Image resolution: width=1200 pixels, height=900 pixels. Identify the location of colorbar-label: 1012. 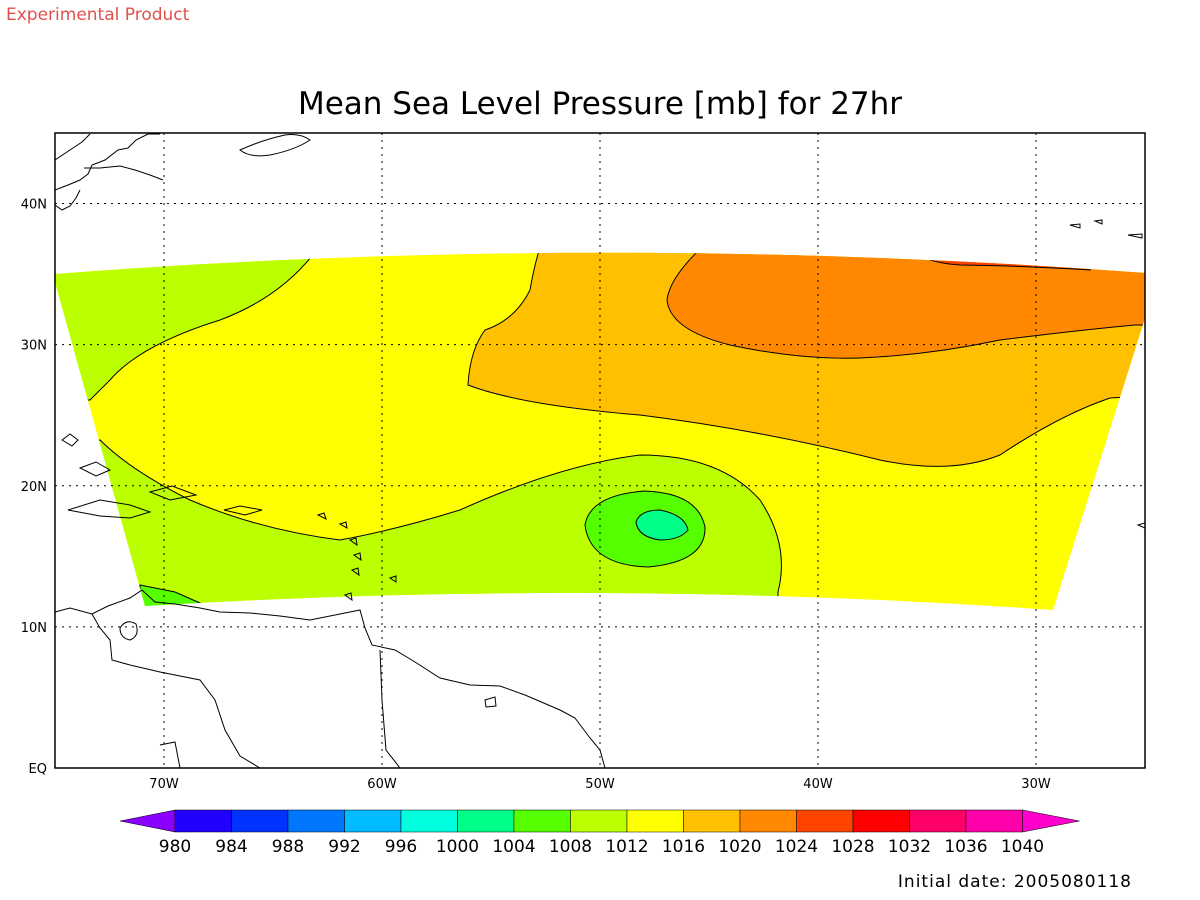
(626, 847).